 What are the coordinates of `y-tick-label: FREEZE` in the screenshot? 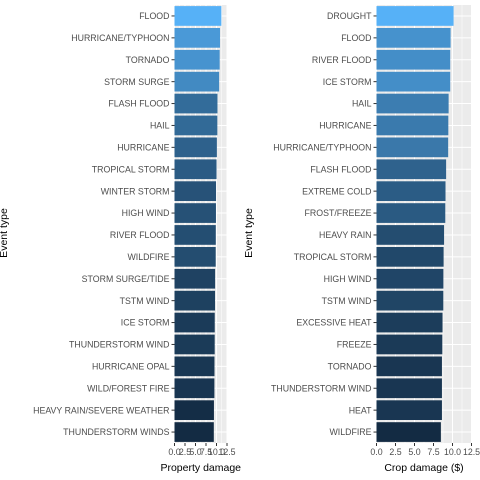 It's located at (354, 345).